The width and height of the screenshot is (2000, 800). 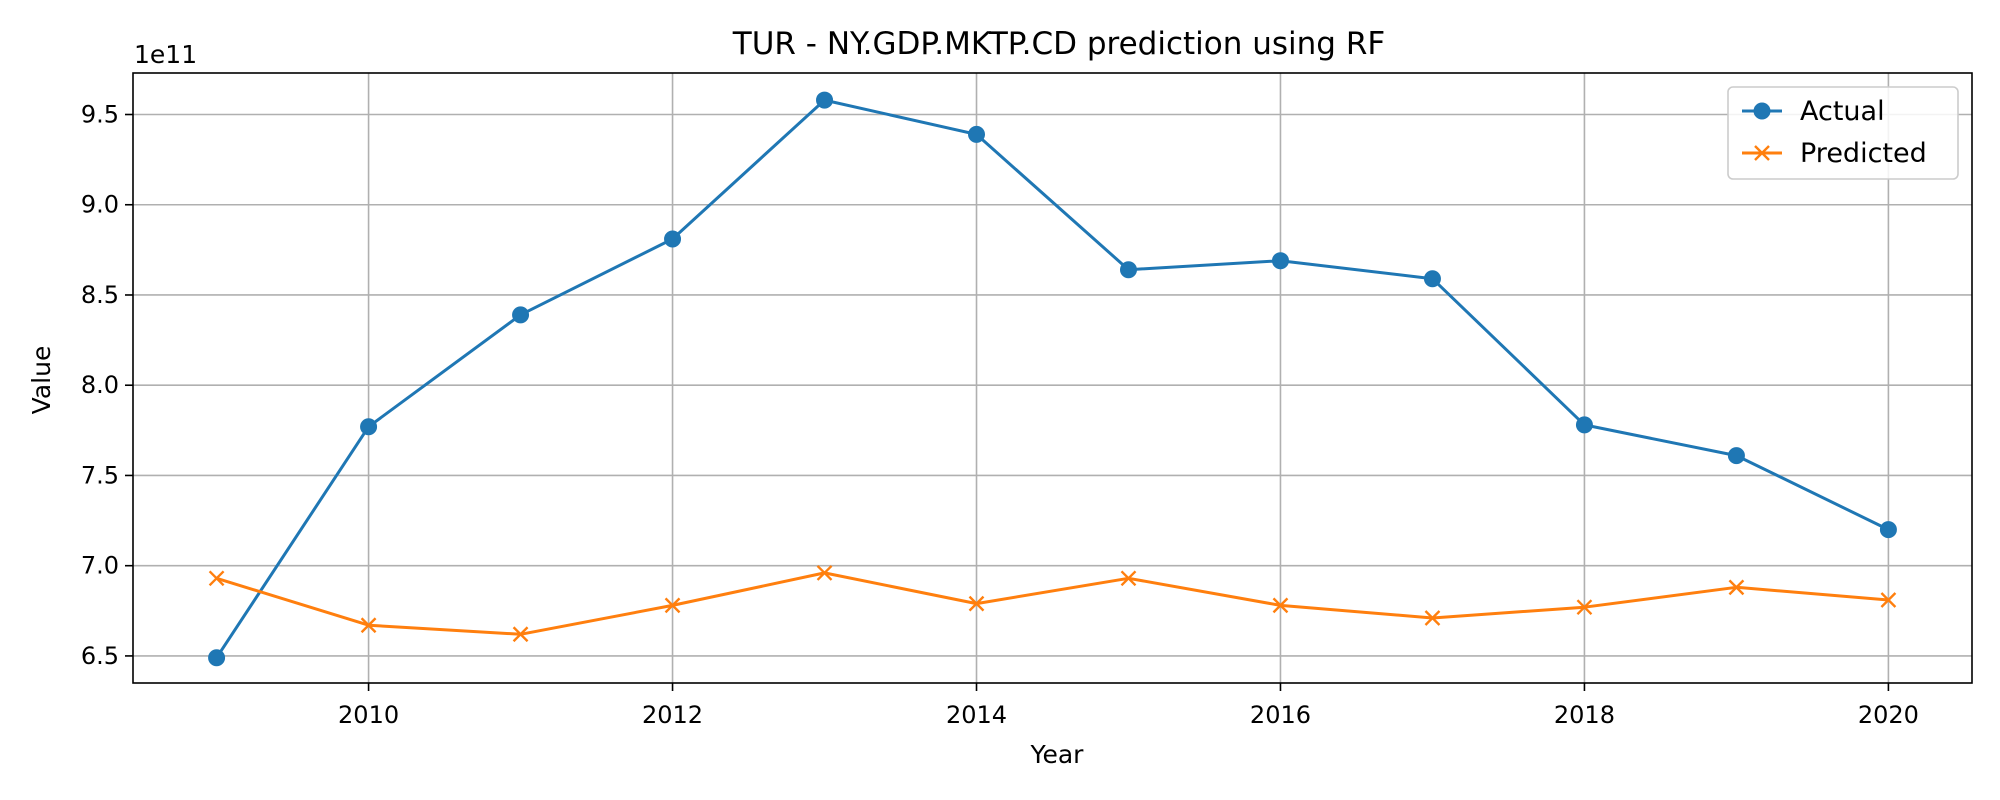 I want to click on x-tick-label: 2020, so click(x=1888, y=715).